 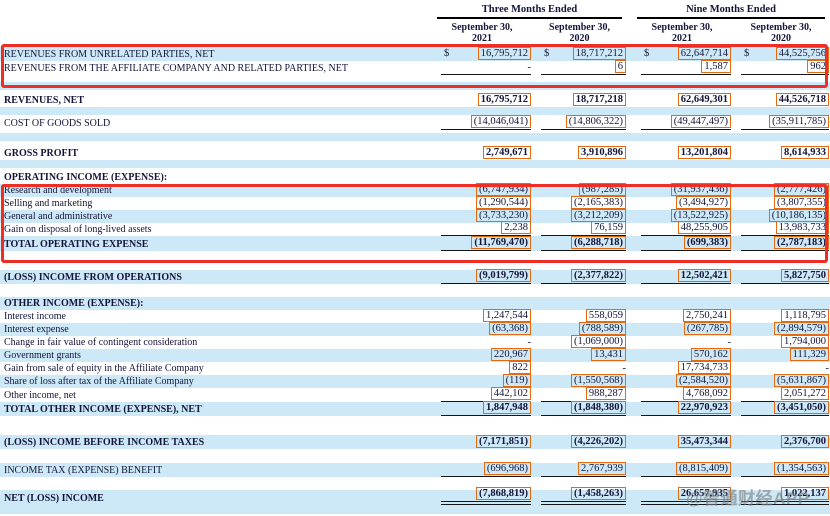 I want to click on value-cell: (1,354,563), so click(x=785, y=469).